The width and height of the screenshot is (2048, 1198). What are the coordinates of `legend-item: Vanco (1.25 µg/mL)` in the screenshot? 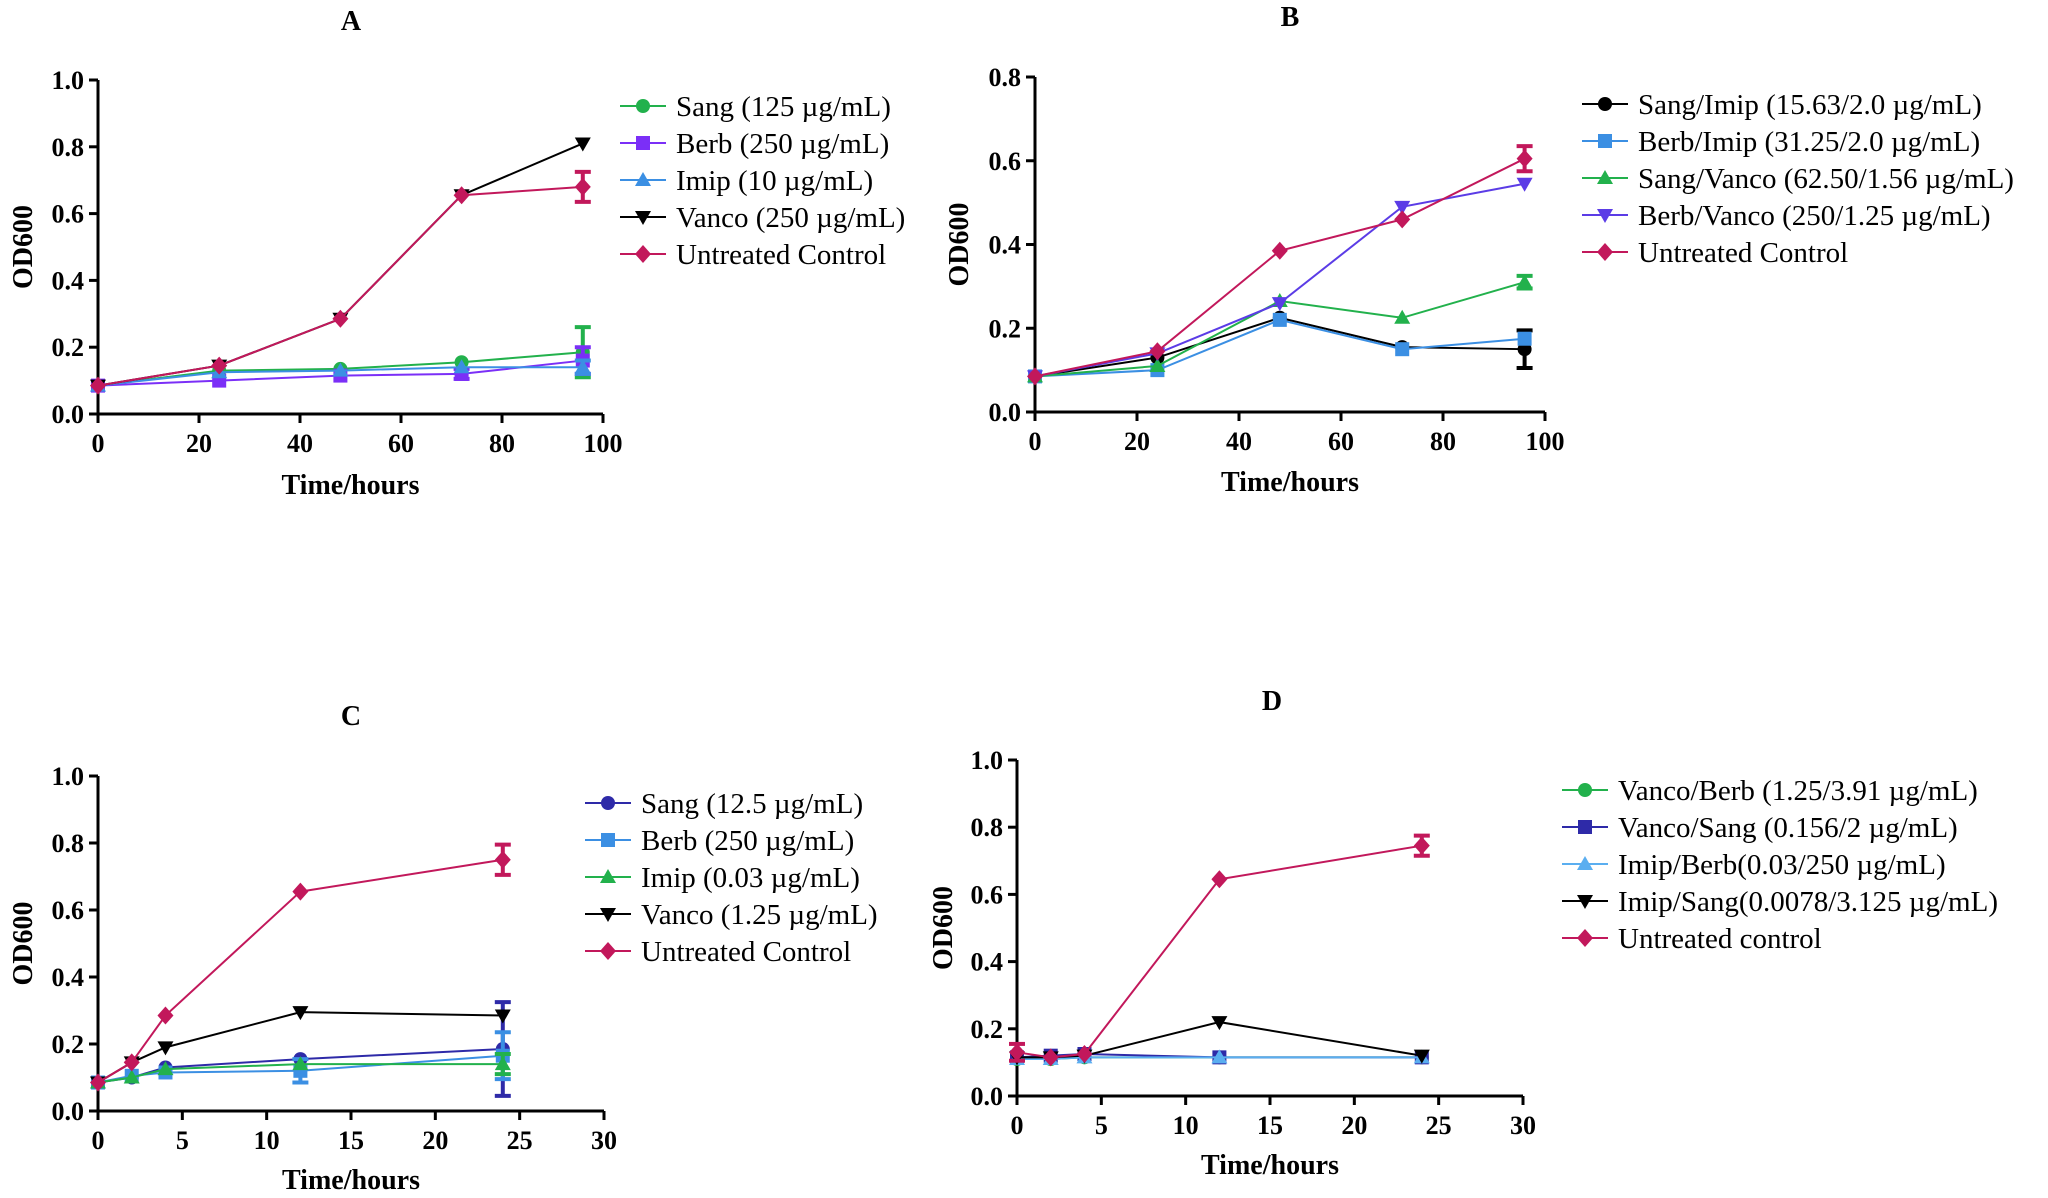 It's located at (731, 915).